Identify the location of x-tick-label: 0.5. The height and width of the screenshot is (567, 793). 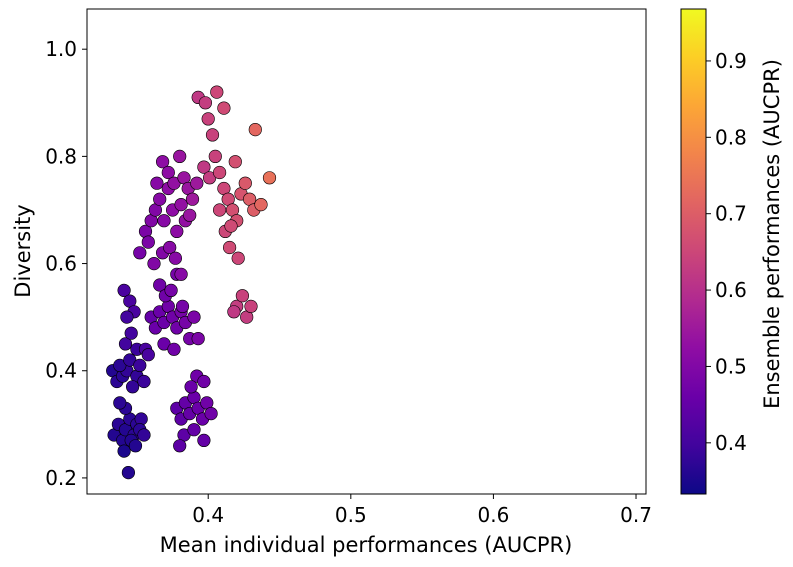
(351, 515).